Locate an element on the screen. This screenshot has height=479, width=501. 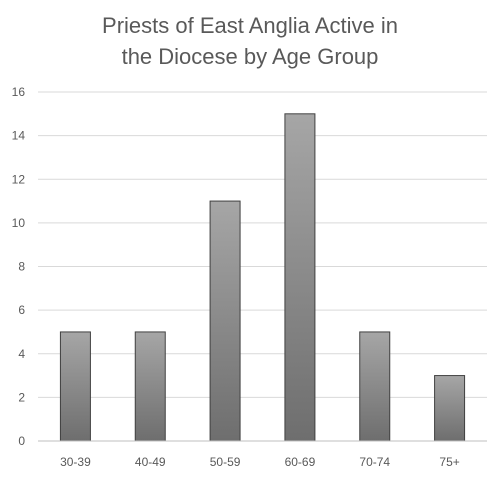
y-tick-label: 2 is located at coordinates (21, 397).